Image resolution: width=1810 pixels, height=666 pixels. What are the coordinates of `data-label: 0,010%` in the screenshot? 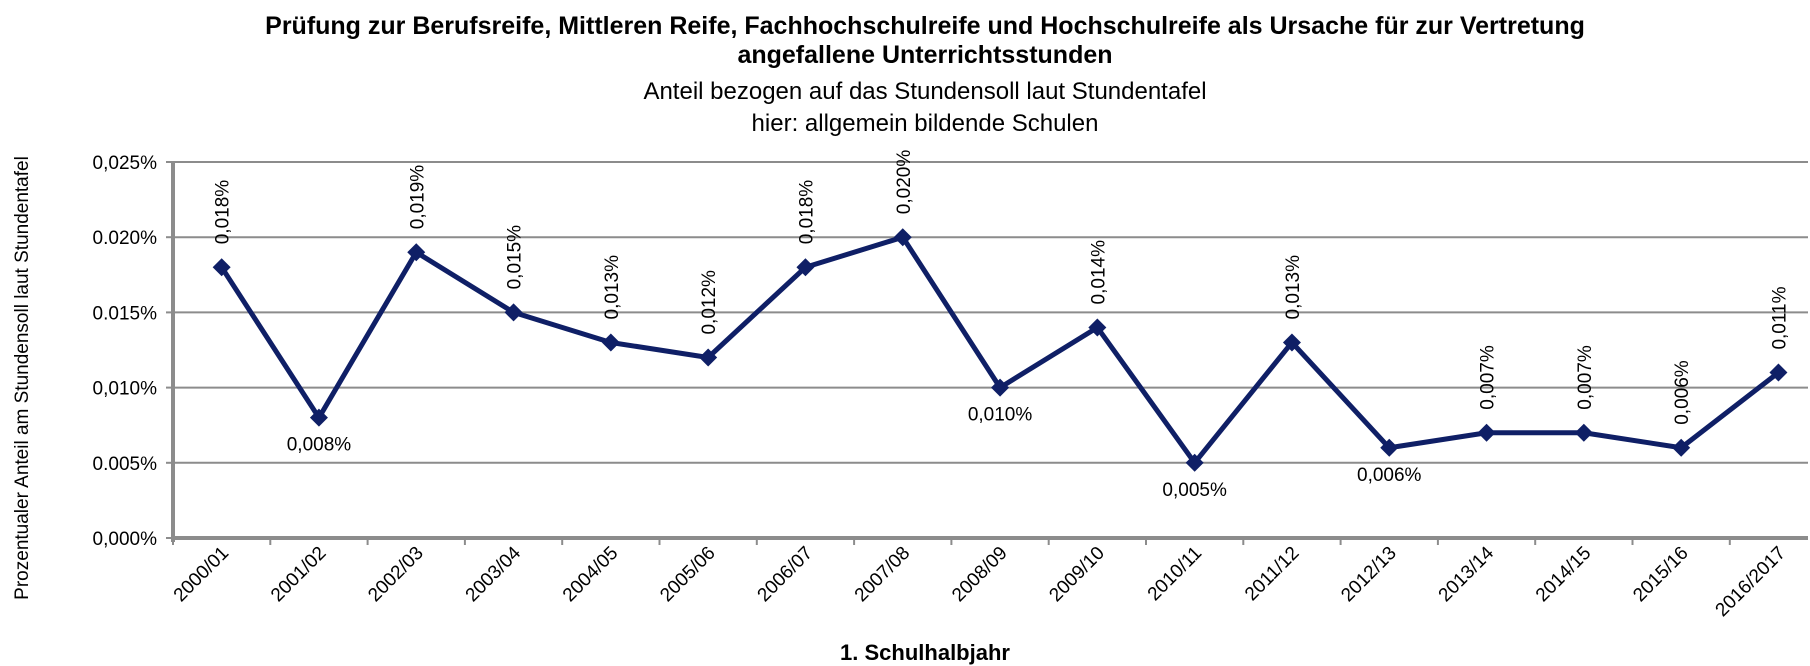 It's located at (1000, 415).